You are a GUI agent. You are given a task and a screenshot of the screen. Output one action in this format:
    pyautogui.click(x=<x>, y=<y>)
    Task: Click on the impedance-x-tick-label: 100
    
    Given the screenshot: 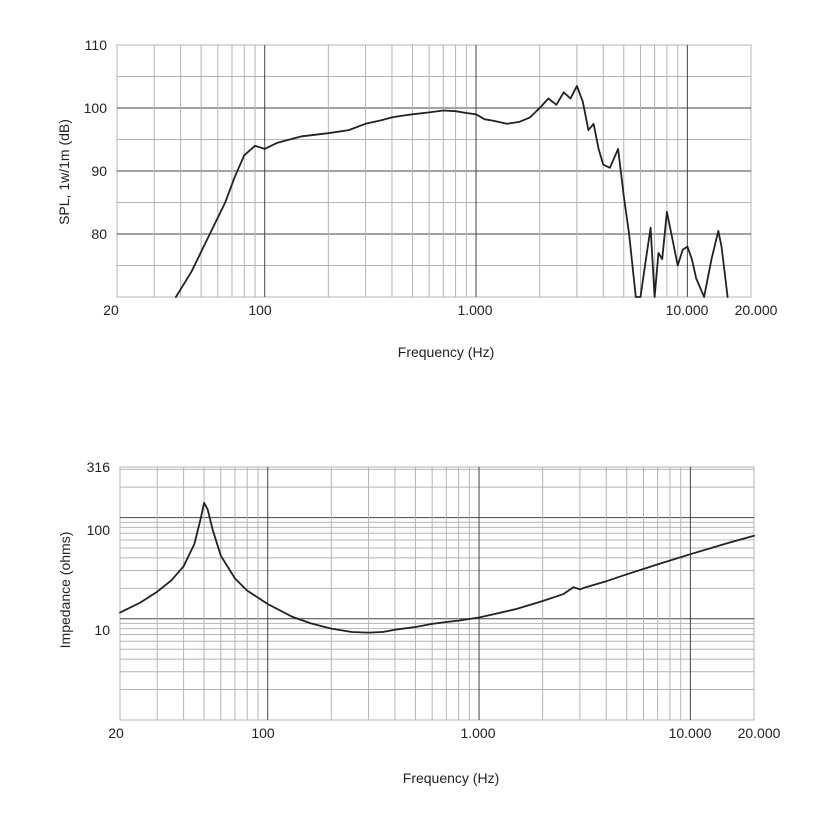 What is the action you would take?
    pyautogui.click(x=263, y=733)
    